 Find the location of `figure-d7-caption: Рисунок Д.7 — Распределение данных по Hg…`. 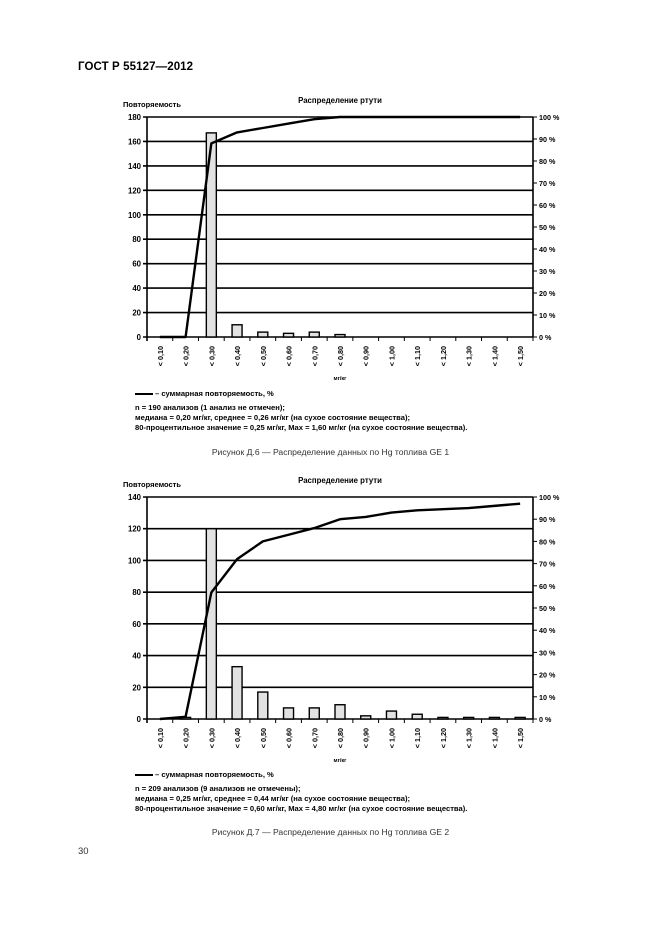

figure-d7-caption: Рисунок Д.7 — Распределение данных по Hg… is located at coordinates (330, 832).